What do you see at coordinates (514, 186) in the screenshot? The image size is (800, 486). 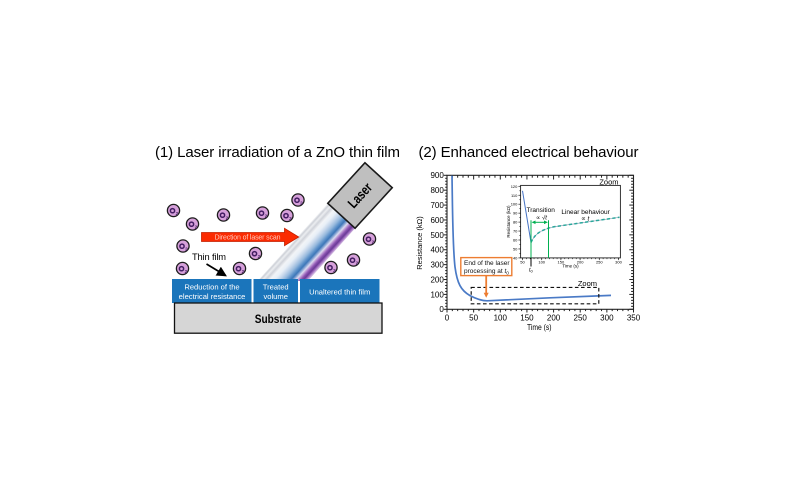 I see `svg-text: 120` at bounding box center [514, 186].